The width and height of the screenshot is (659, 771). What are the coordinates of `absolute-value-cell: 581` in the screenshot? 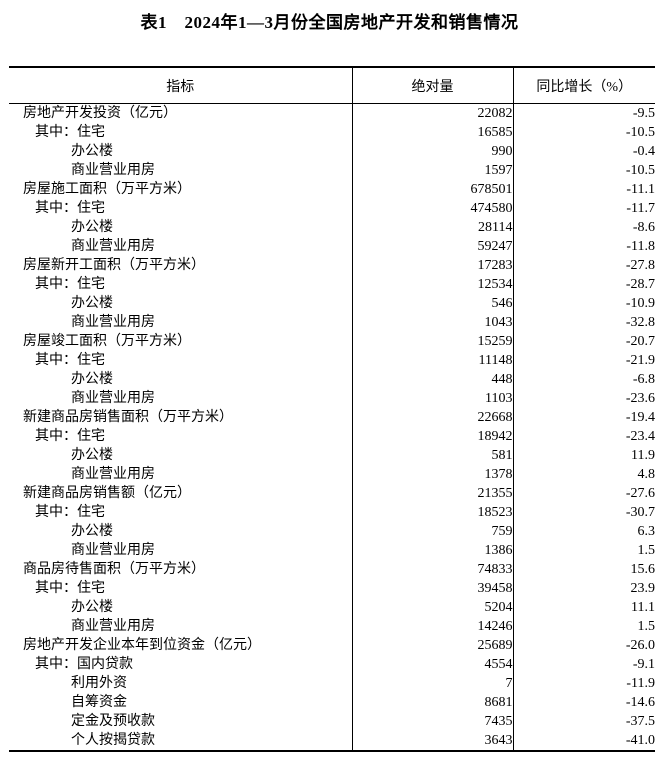 It's located at (432, 455).